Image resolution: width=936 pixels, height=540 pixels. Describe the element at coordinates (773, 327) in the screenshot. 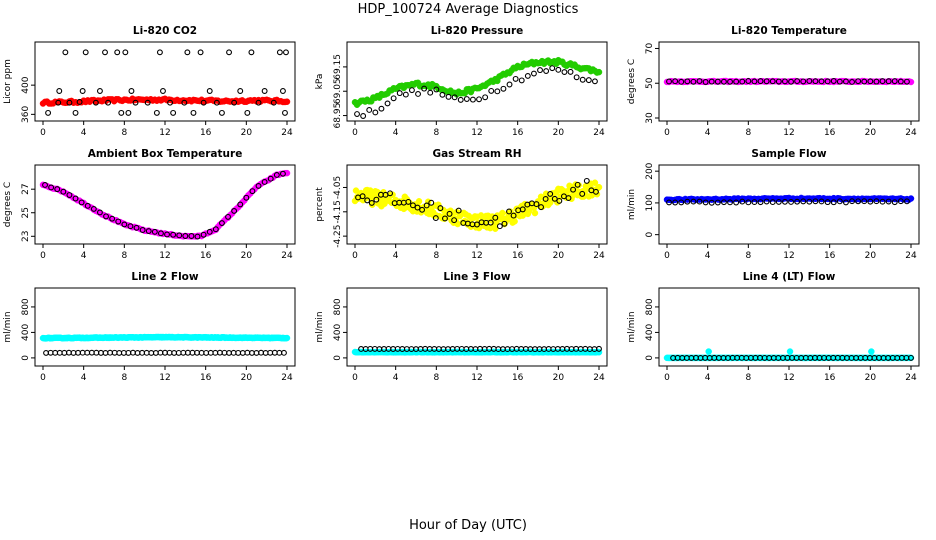

I see `panel-line4-flow: Line 4 (LT) Flow ml/min 0 4 8 12 16 20 24 0 400 800` at that location.